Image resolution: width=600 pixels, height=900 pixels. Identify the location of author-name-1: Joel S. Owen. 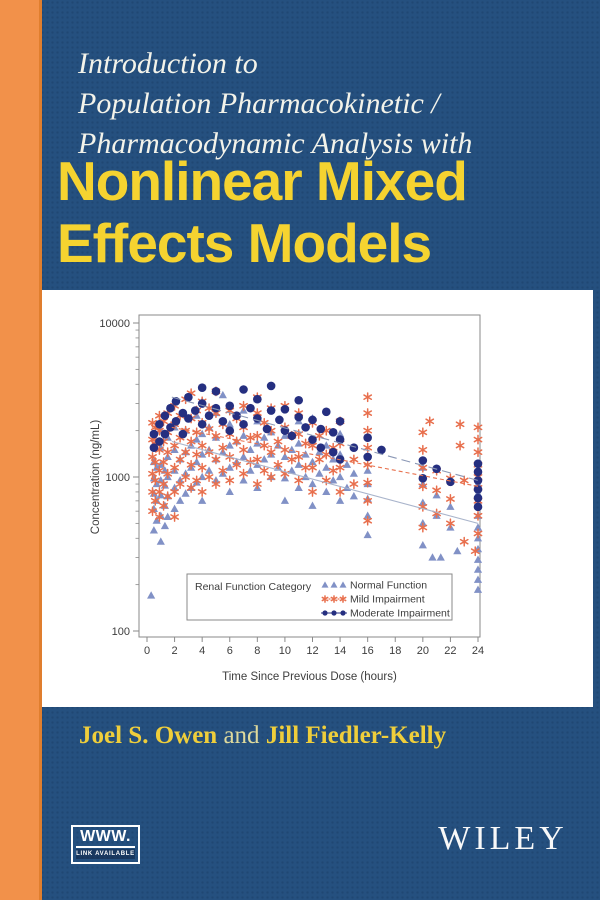
(148, 735).